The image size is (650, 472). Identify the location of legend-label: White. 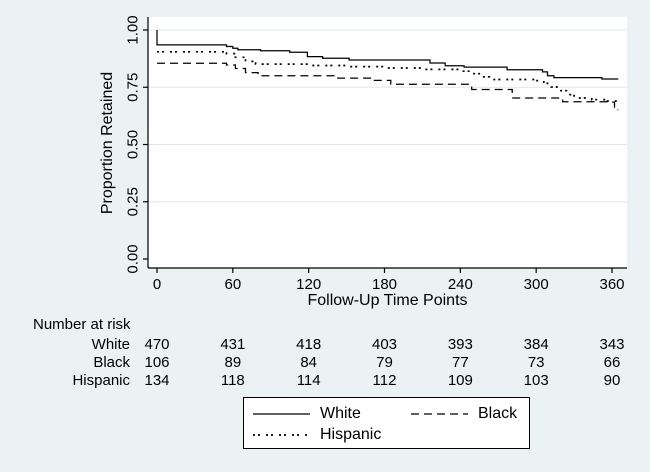
(340, 413).